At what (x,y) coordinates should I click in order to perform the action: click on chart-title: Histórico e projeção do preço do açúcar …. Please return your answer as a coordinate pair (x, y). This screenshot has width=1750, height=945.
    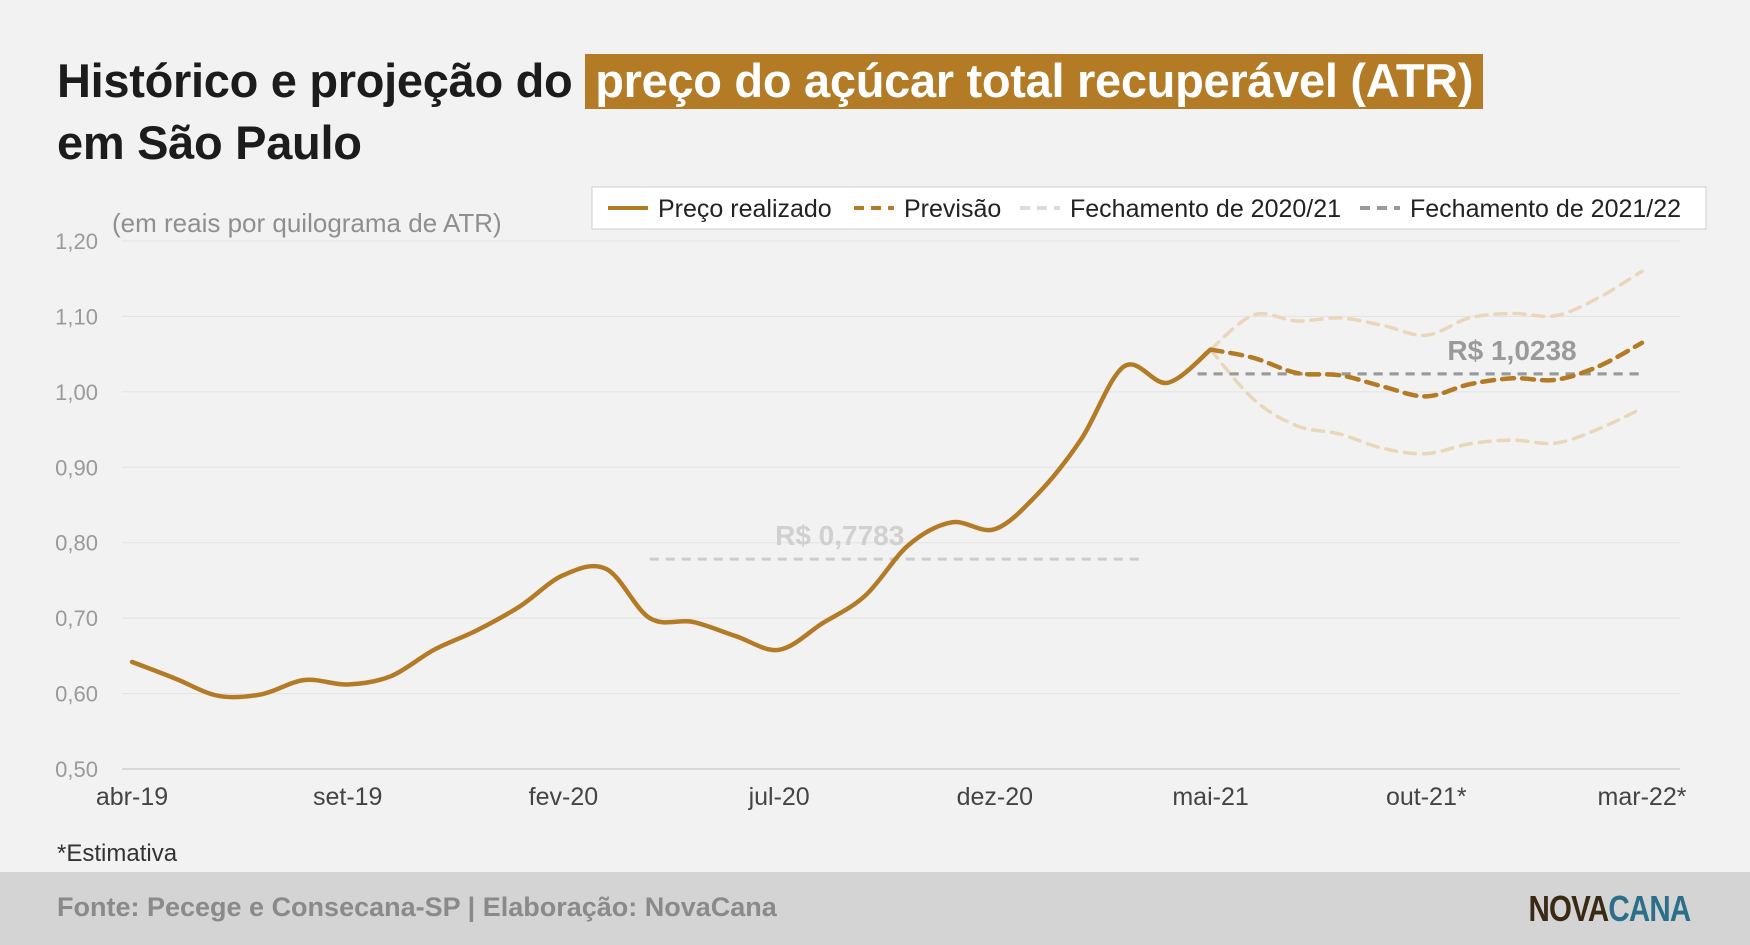
    Looking at the image, I should click on (770, 112).